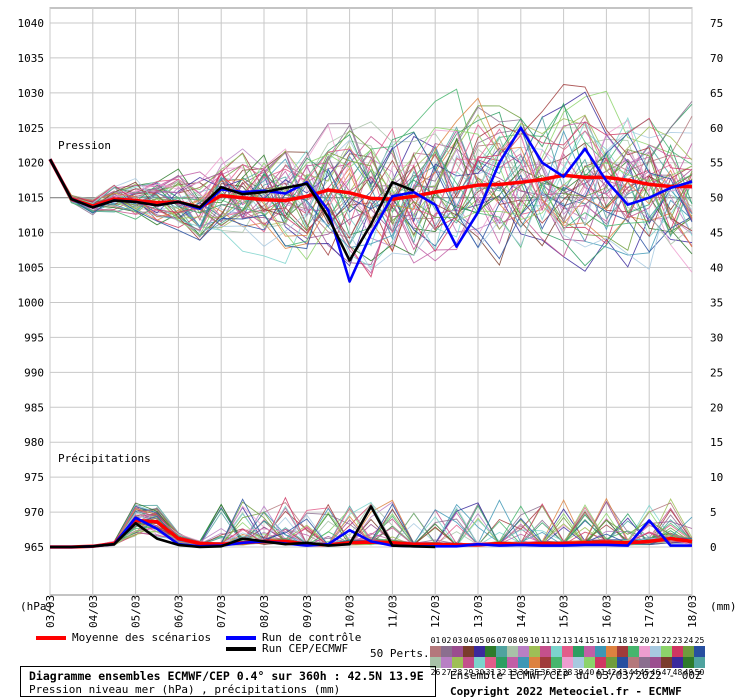 Image resolution: width=740 pixels, height=700 pixels. What do you see at coordinates (600, 672) in the screenshot?
I see `perturbation-id: 41` at bounding box center [600, 672].